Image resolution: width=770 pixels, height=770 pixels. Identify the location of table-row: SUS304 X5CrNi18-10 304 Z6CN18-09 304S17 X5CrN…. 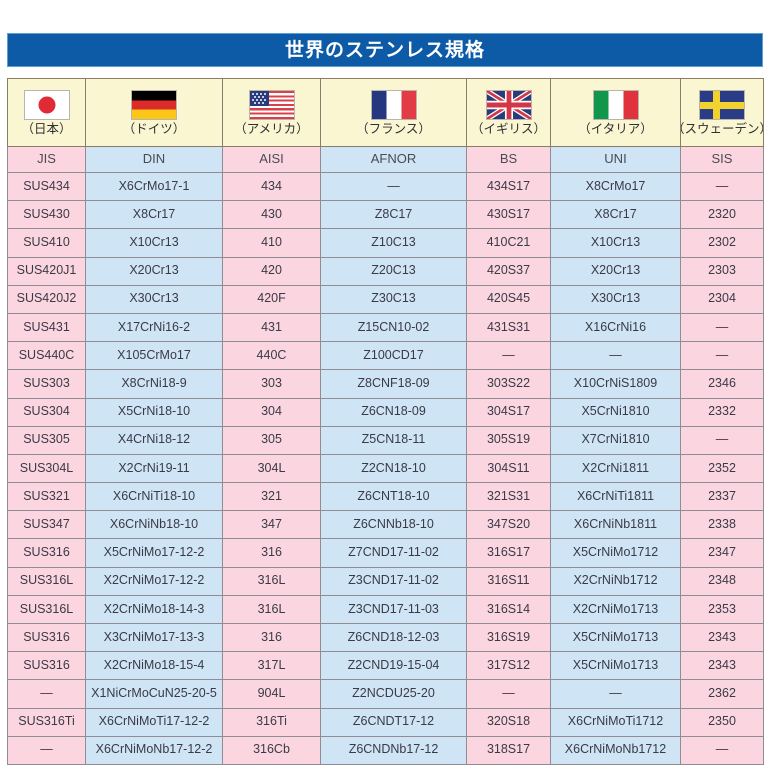
(385, 412).